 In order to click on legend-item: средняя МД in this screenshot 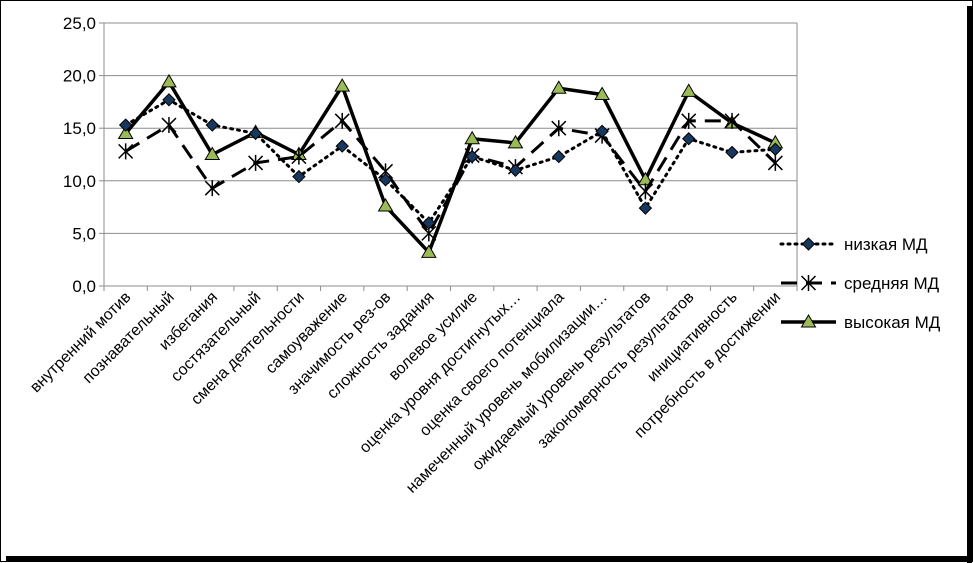, I will do `click(860, 283)`.